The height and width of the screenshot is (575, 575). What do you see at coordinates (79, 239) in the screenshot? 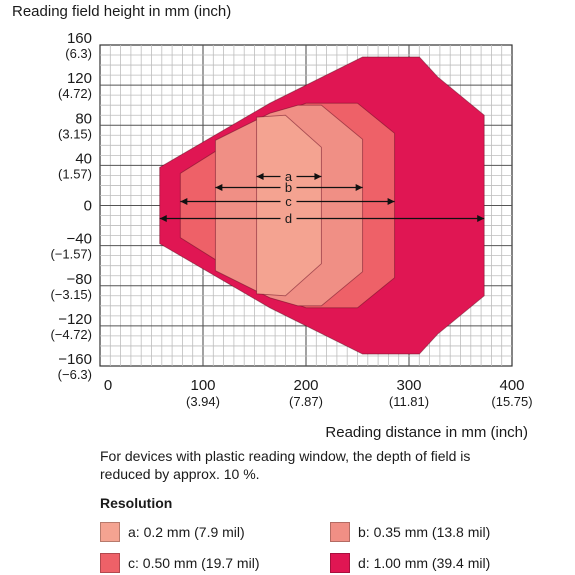
I see `y-tick-label: −40` at bounding box center [79, 239].